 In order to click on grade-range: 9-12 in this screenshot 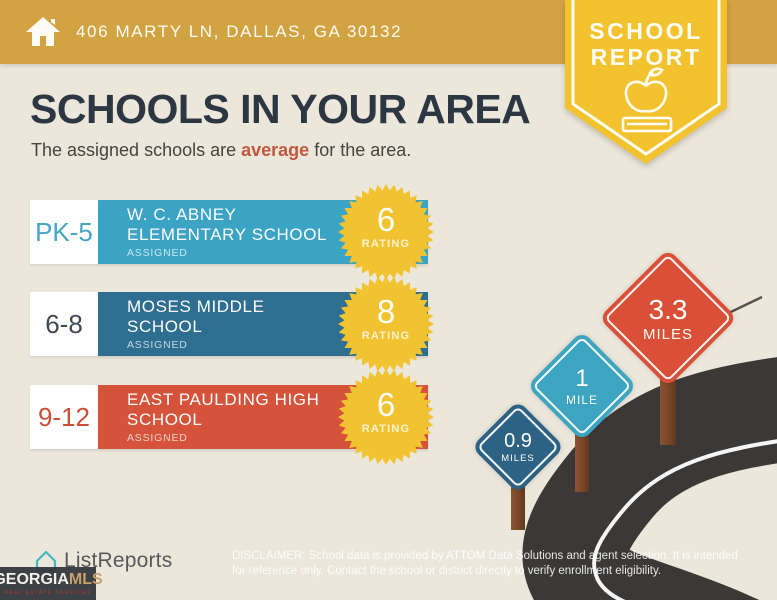, I will do `click(64, 417)`.